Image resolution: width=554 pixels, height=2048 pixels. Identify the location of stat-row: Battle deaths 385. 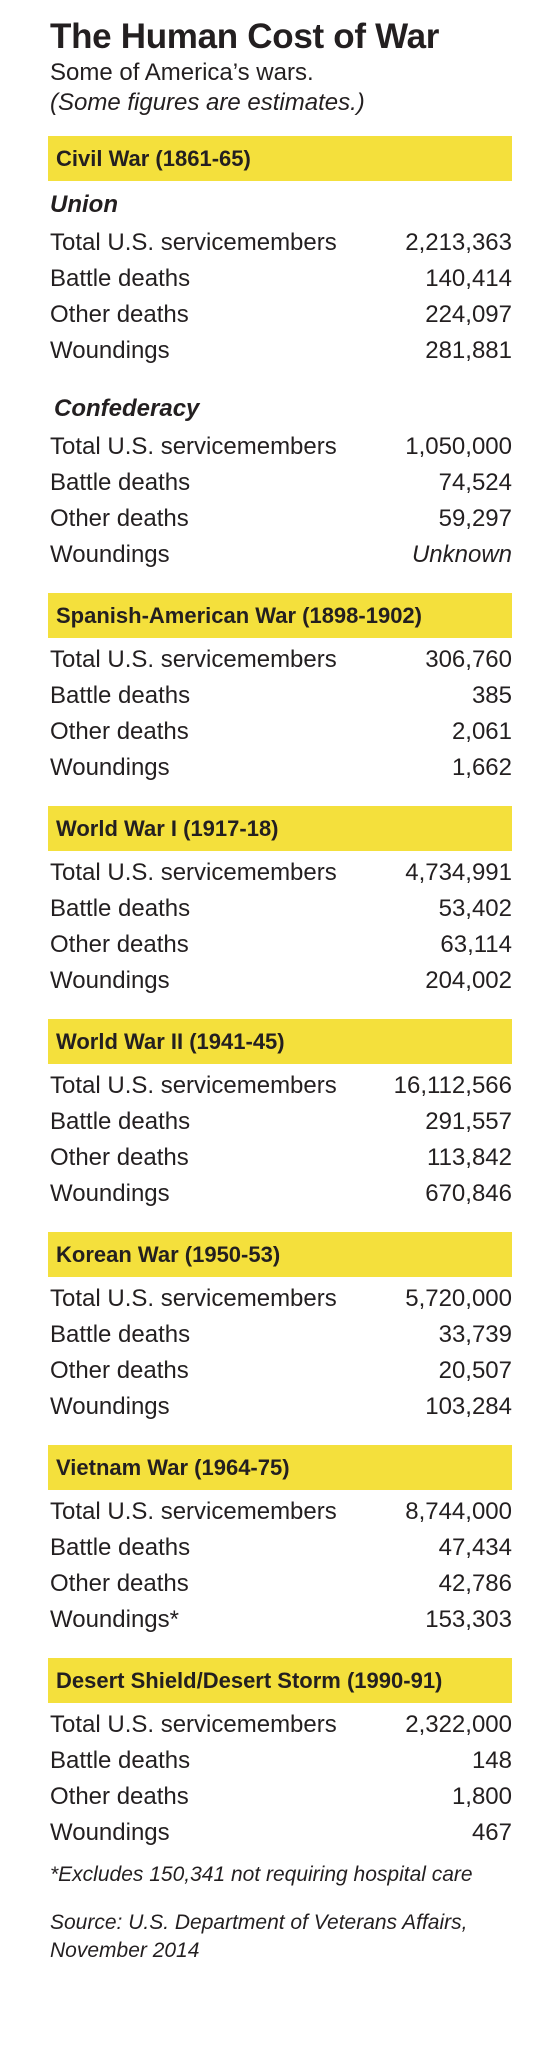
(281, 696).